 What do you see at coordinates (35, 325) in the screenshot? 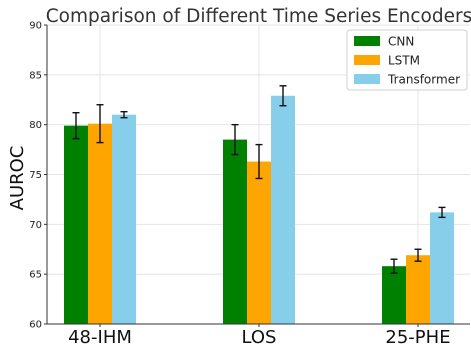
I see `y-tick-label: 60` at bounding box center [35, 325].